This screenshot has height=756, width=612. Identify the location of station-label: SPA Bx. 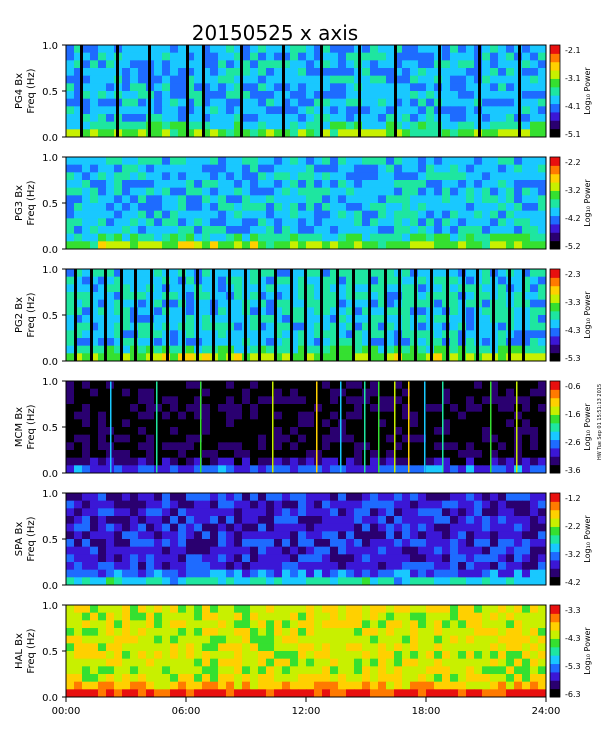
(19, 539).